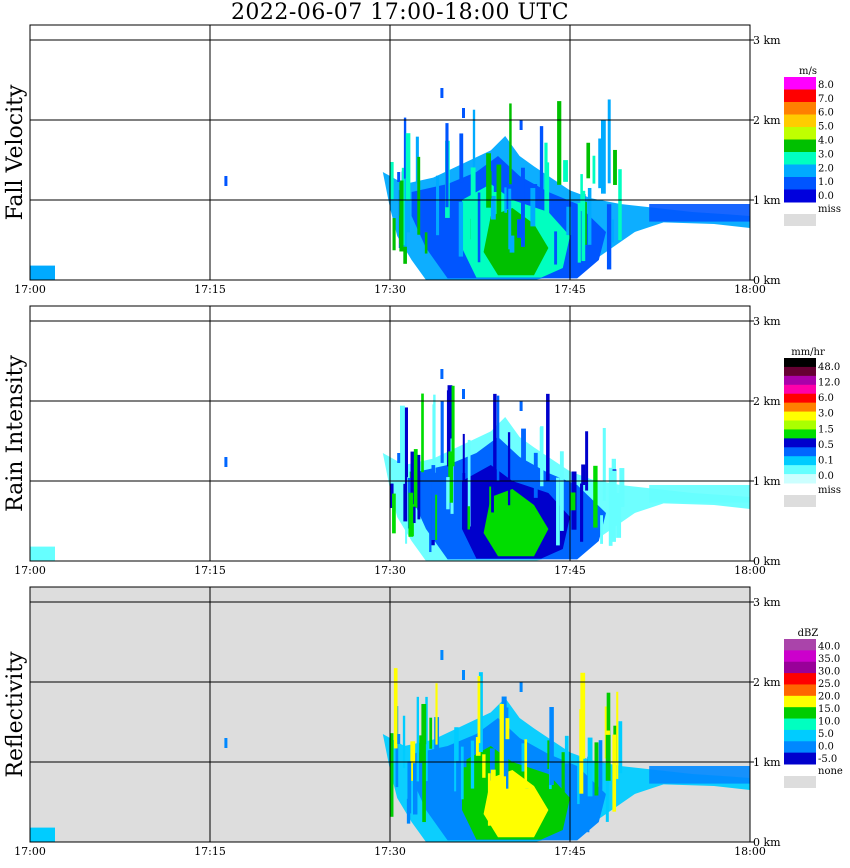 This screenshot has height=868, width=850. What do you see at coordinates (15, 432) in the screenshot?
I see `y-axis-label: Rain Intensity` at bounding box center [15, 432].